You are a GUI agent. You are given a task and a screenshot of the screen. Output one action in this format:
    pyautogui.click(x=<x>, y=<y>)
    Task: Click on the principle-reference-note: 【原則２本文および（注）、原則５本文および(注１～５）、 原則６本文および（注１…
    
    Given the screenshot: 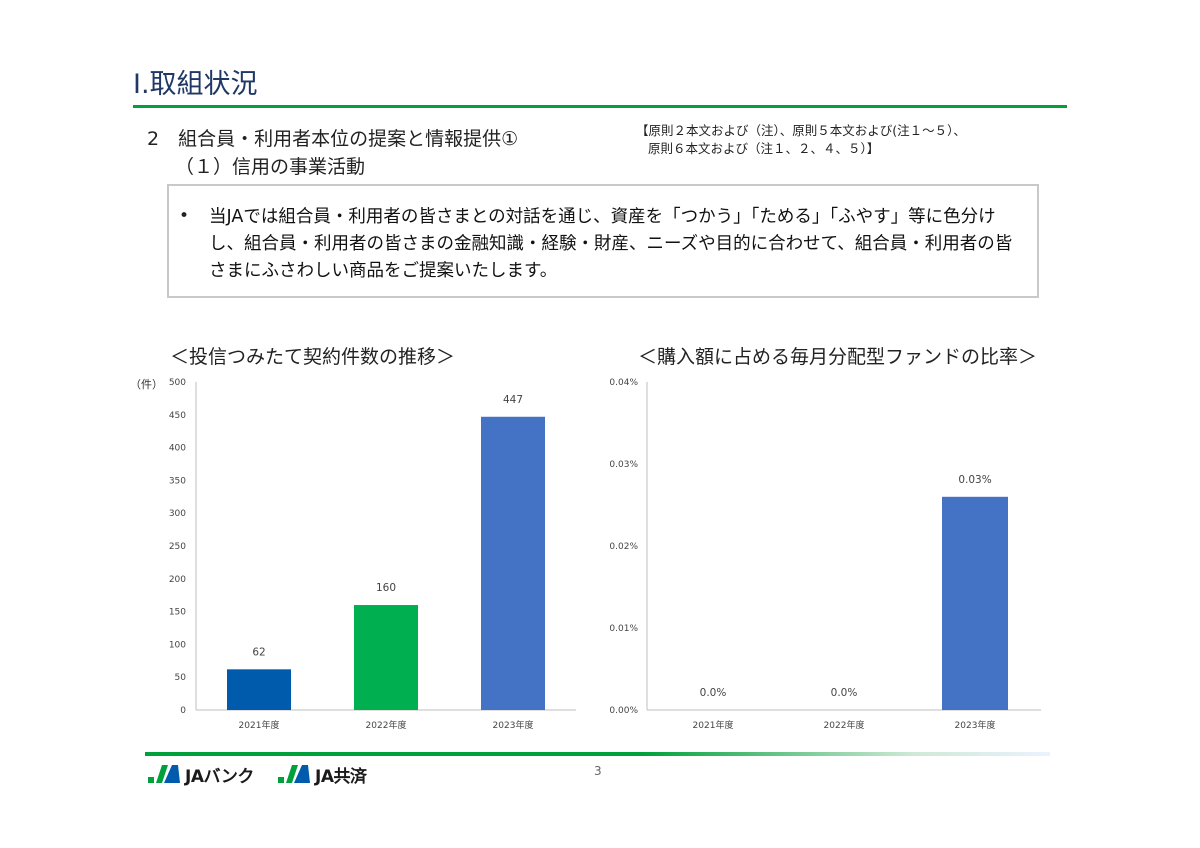 What is the action you would take?
    pyautogui.click(x=801, y=140)
    